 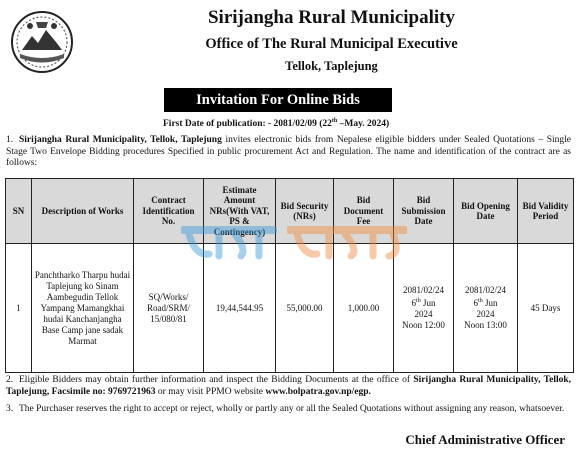 I want to click on cell-estimate: 19,44,544.95, so click(x=239, y=308).